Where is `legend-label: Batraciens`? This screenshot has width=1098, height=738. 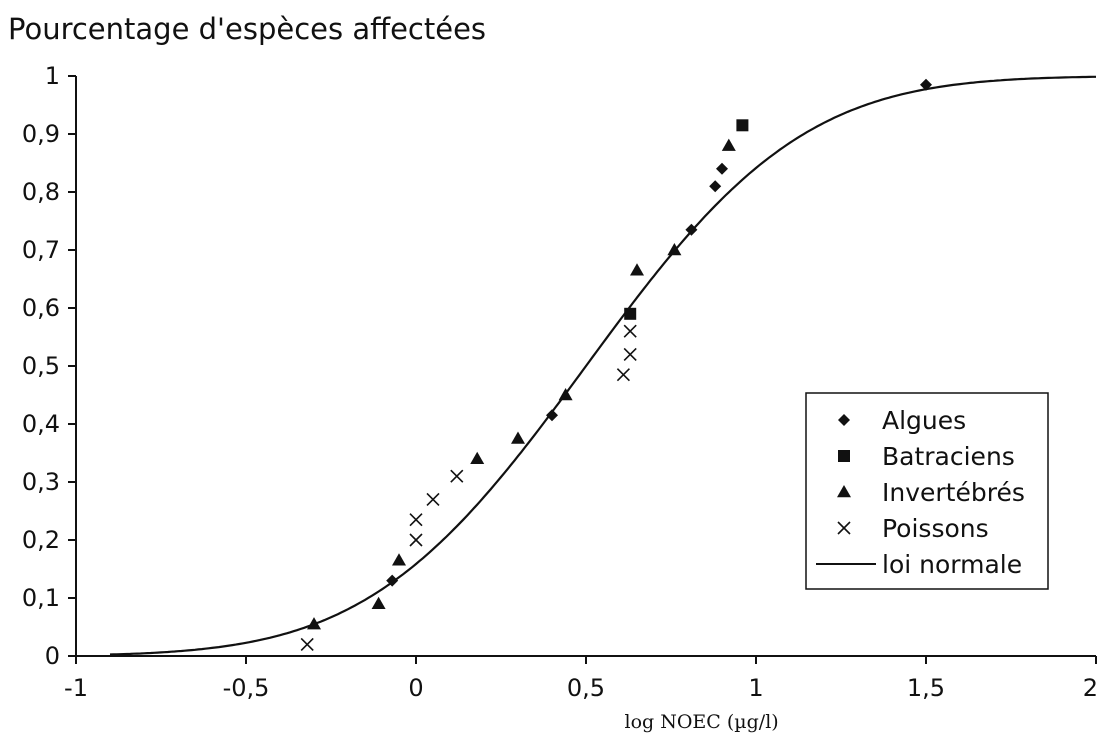
legend-label: Batraciens is located at coordinates (948, 456).